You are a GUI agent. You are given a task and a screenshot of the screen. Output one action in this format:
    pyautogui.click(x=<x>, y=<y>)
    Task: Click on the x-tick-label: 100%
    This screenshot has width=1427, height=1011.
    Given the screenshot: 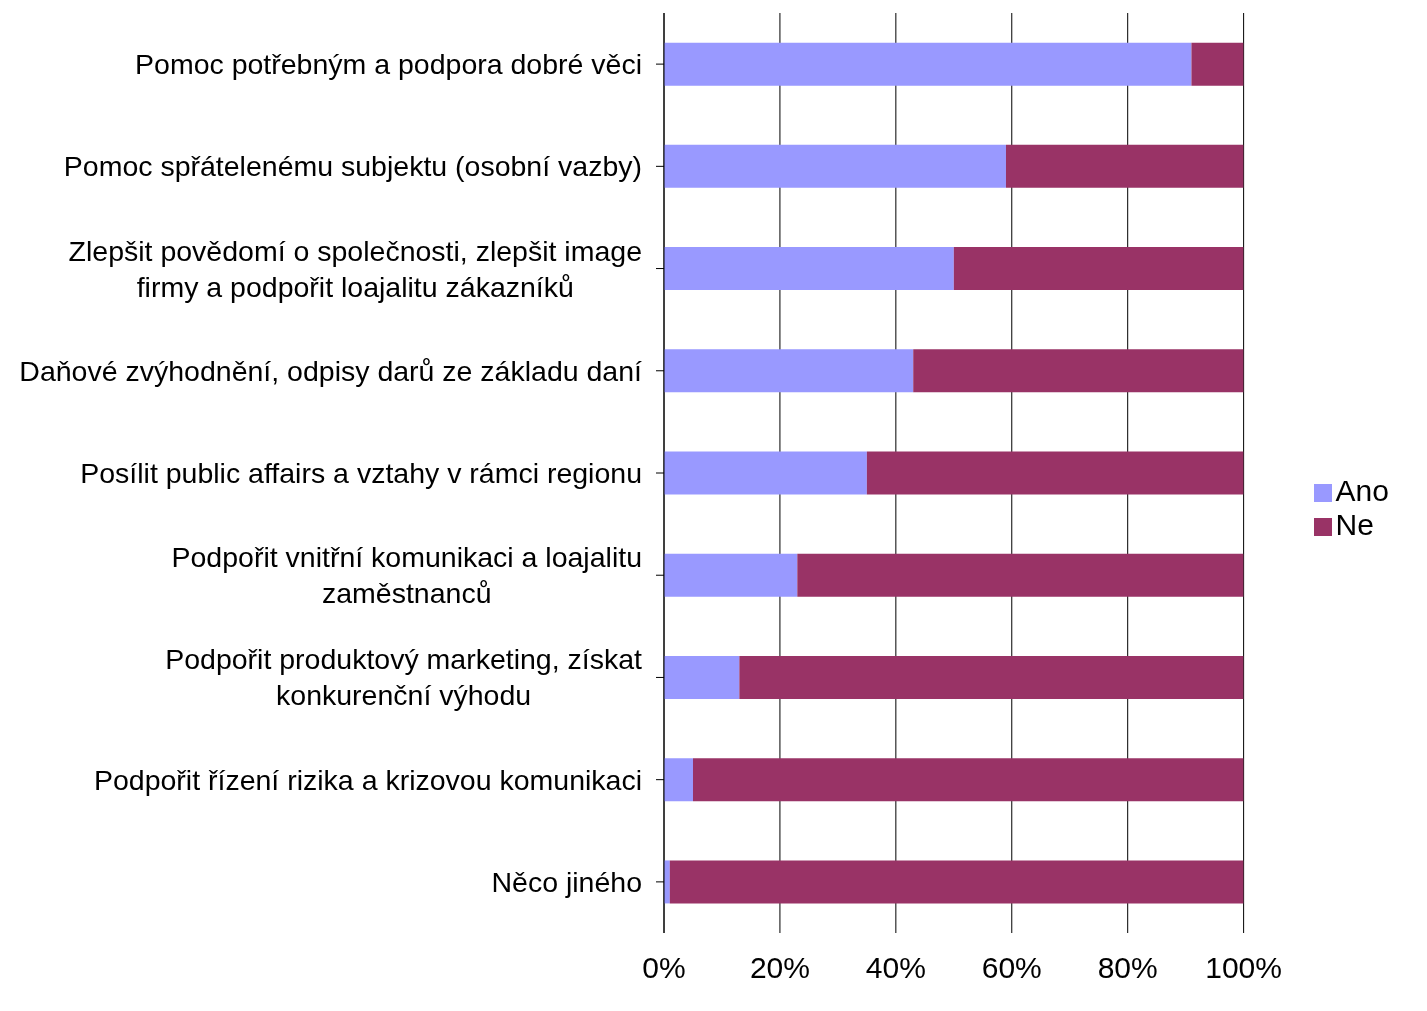 What is the action you would take?
    pyautogui.click(x=1243, y=968)
    